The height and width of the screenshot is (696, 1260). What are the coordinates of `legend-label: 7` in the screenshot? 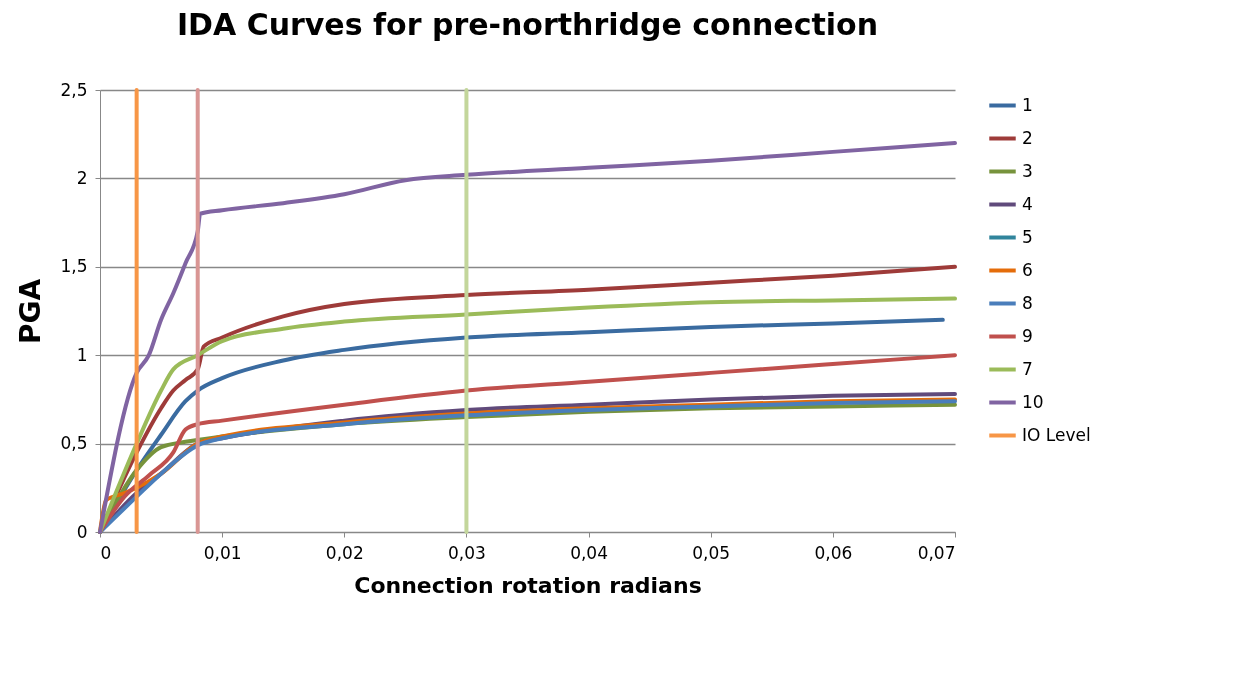 It's located at (1027, 368).